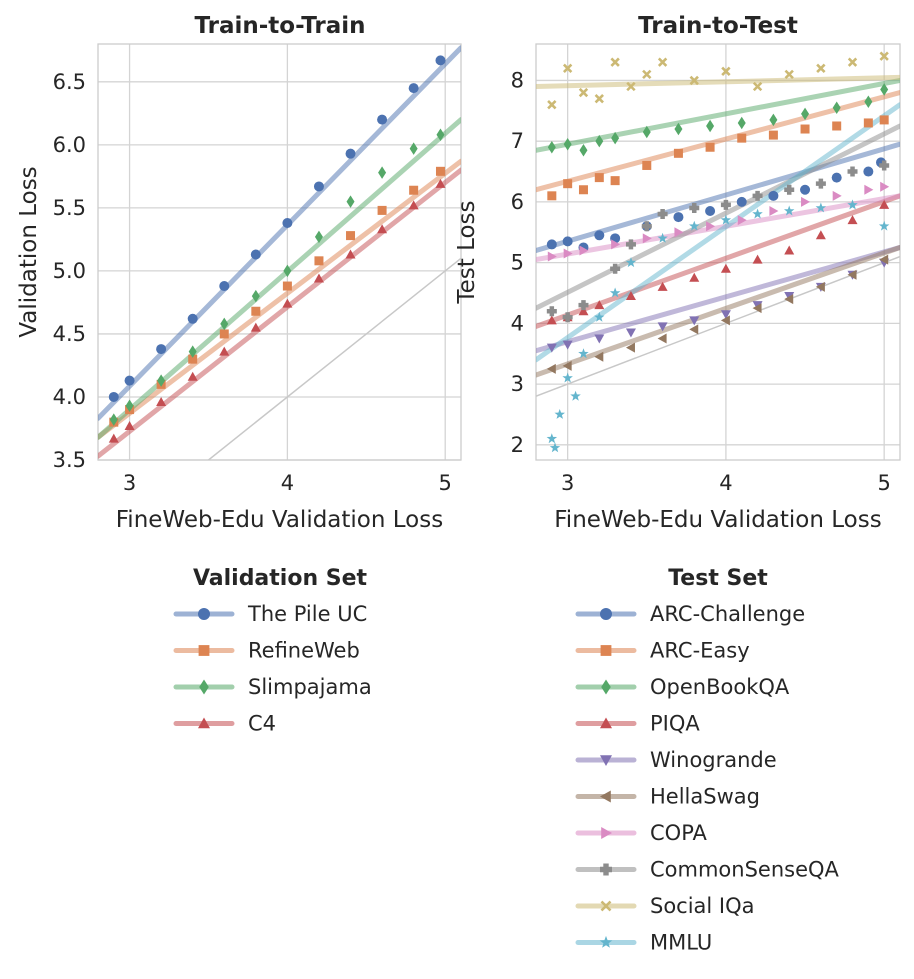 The height and width of the screenshot is (979, 914). Describe the element at coordinates (517, 445) in the screenshot. I see `y-tick-label: 2` at that location.